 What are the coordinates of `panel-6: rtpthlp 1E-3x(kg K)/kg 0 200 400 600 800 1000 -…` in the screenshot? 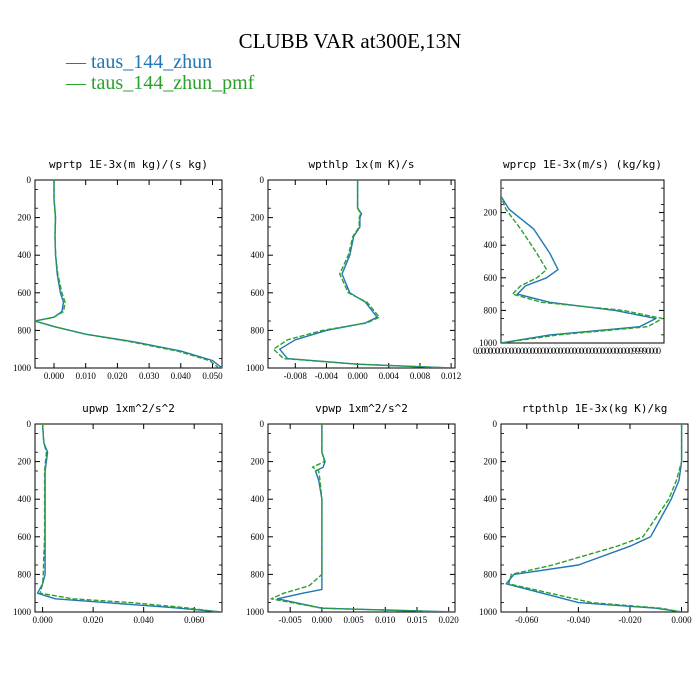 It's located at (585, 513).